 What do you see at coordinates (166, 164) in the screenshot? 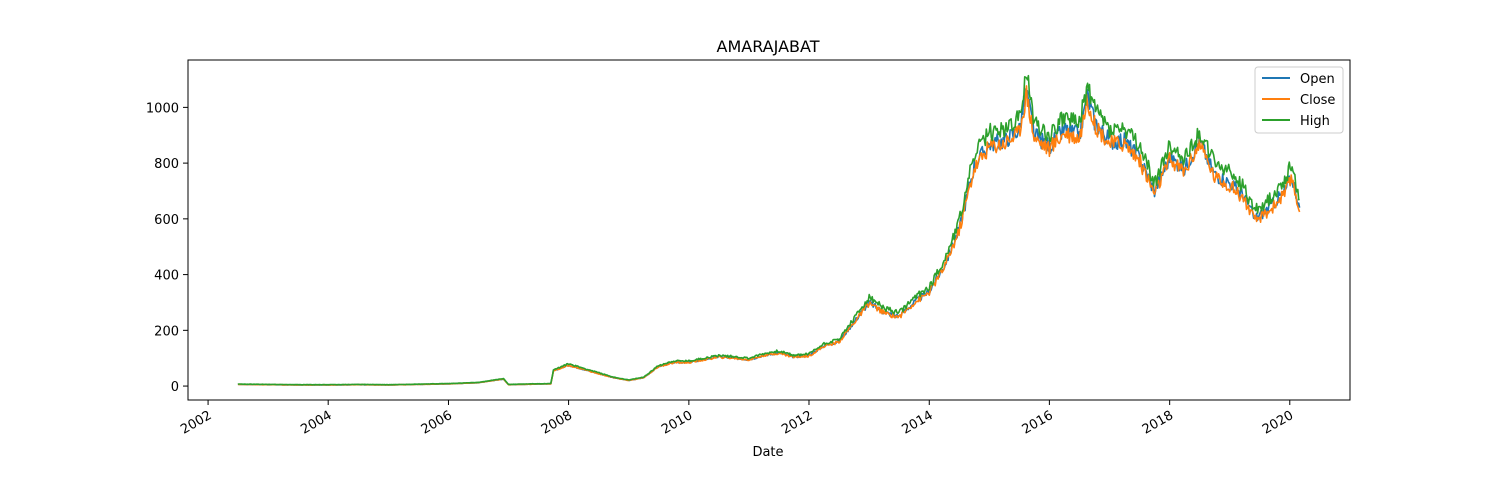
I see `y-tick-label: 800` at bounding box center [166, 164].